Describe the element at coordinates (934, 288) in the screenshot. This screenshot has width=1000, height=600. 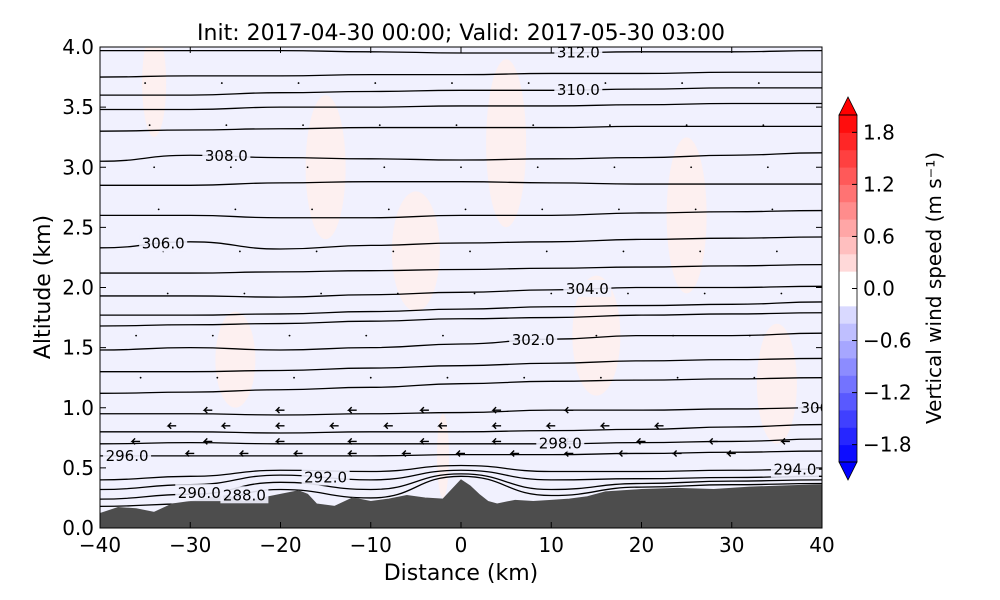
I see `colorbar-label: Vertical wind speed (m s⁻¹)` at that location.